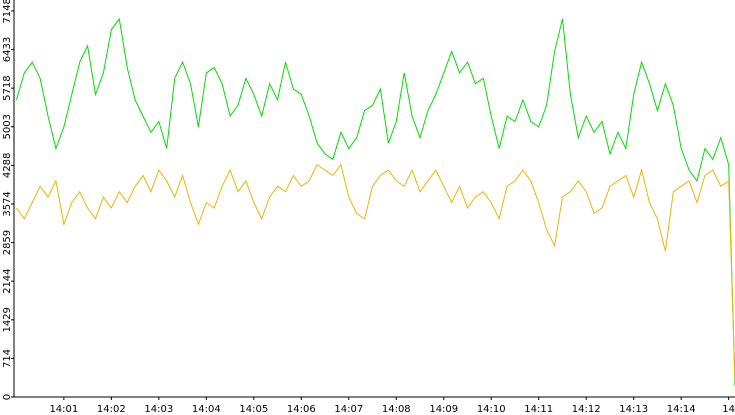 Image resolution: width=735 pixels, height=415 pixels. I want to click on y-tick-label: 3574, so click(7, 203).